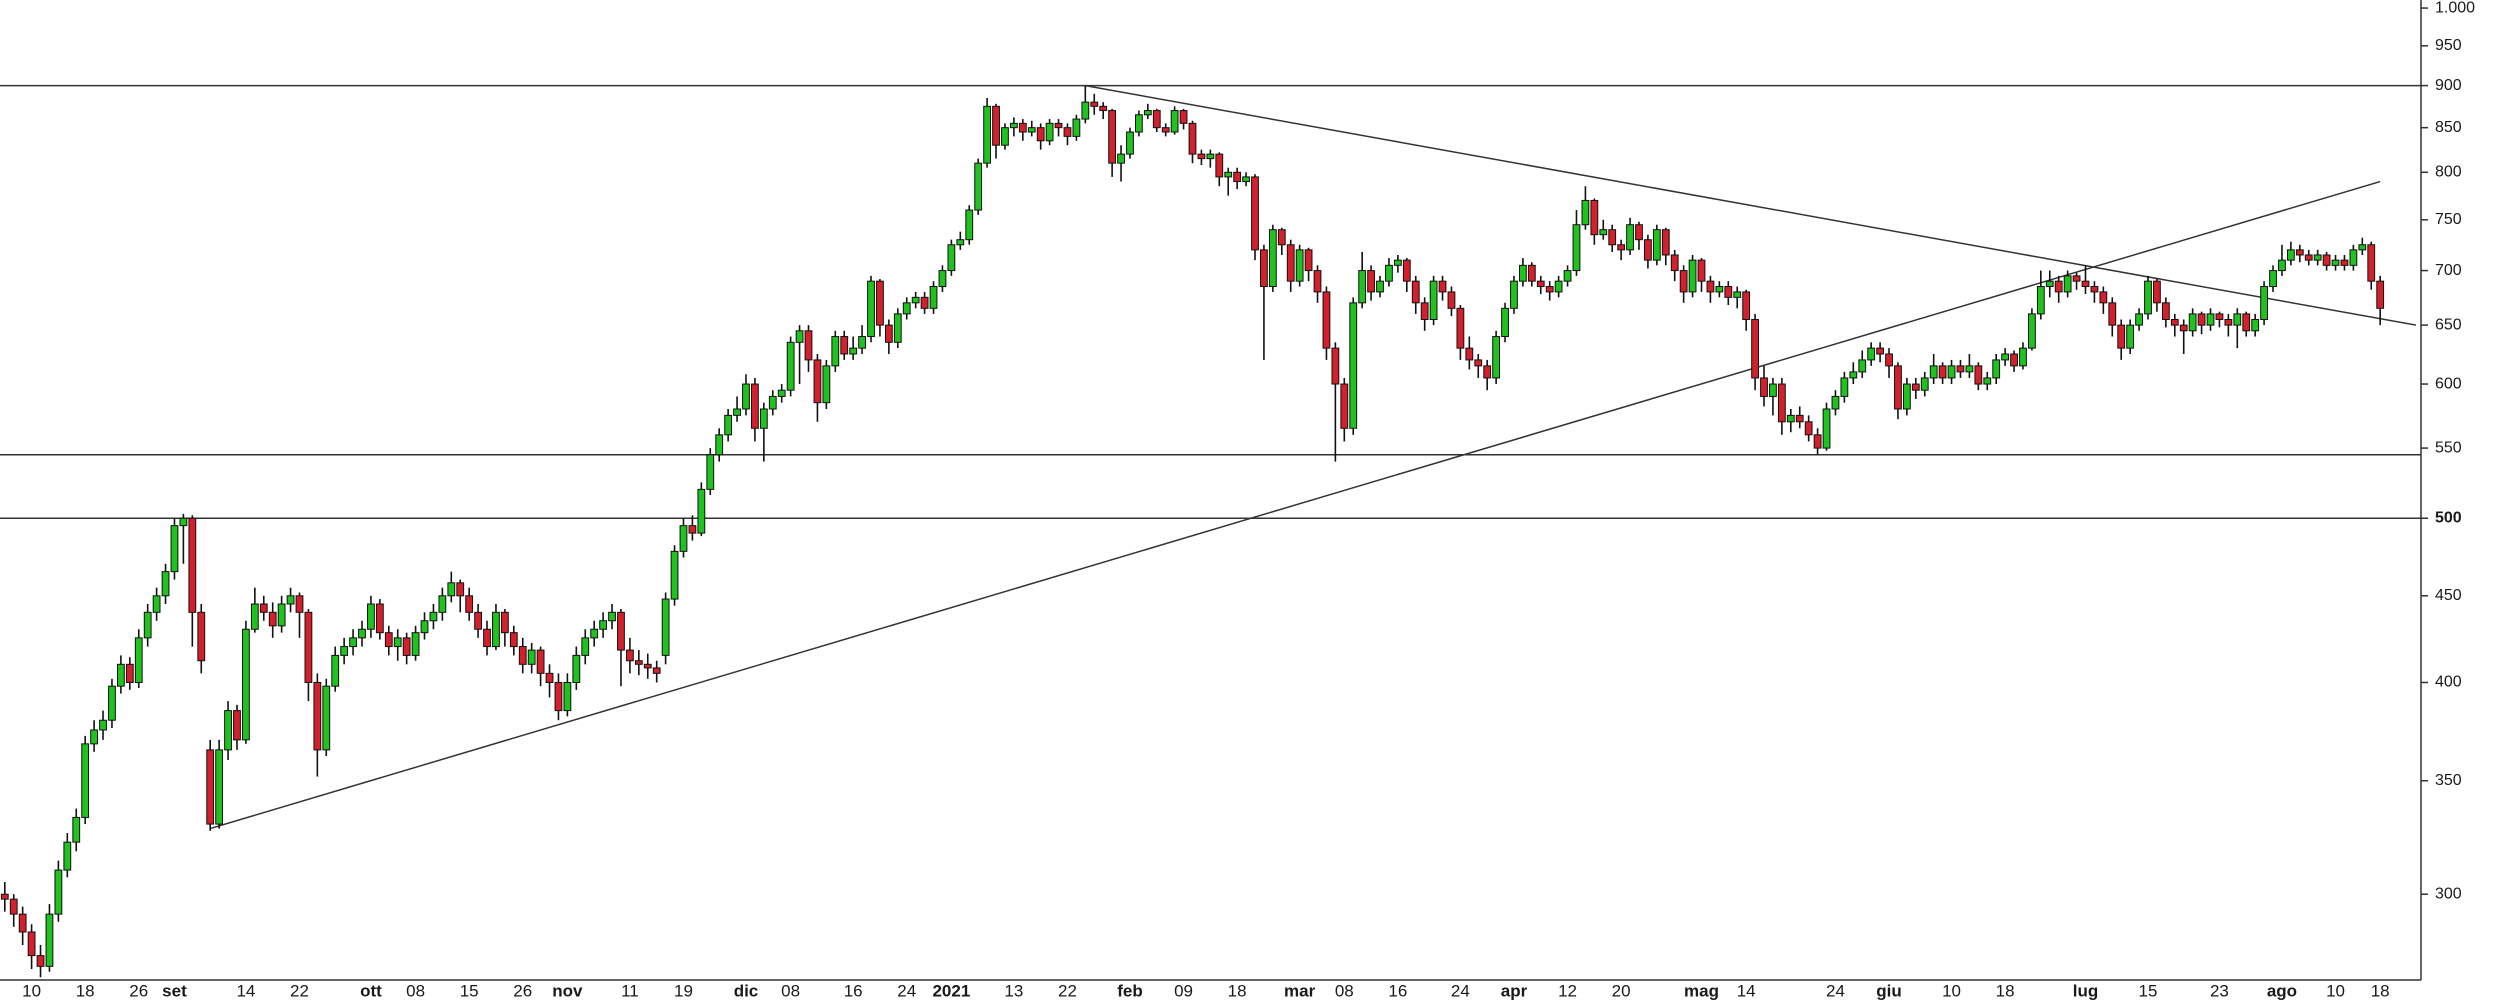  I want to click on y-tick-label: 800, so click(2448, 172).